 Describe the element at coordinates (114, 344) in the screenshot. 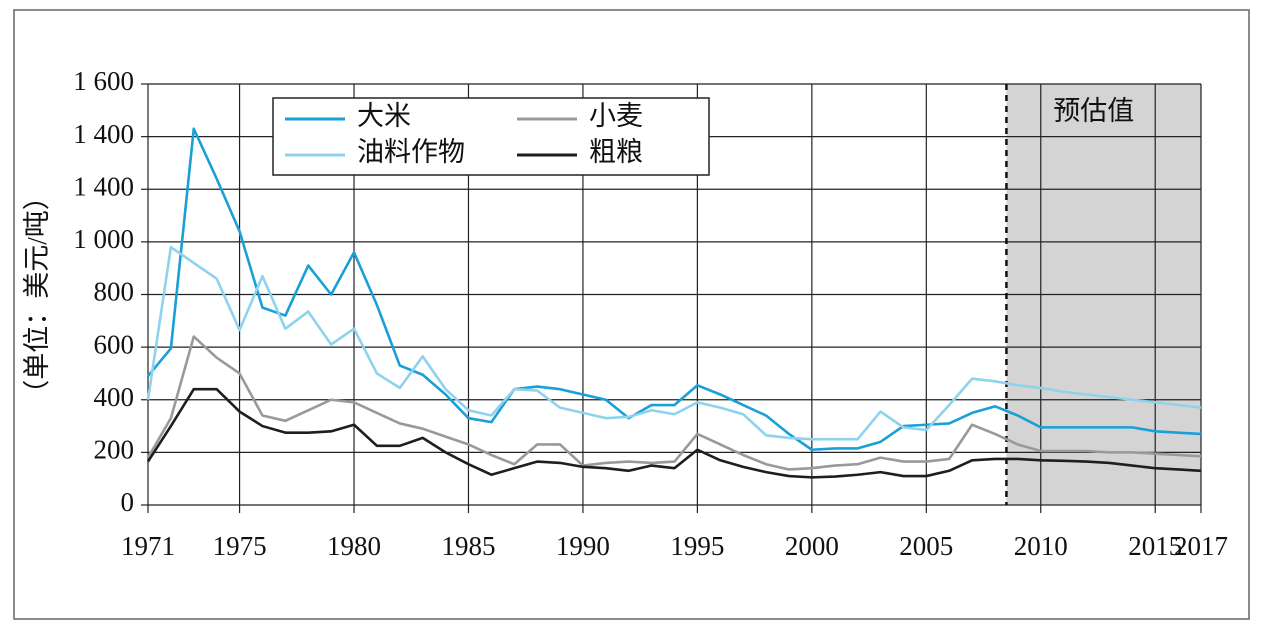

I see `y-tick-label: 600` at that location.